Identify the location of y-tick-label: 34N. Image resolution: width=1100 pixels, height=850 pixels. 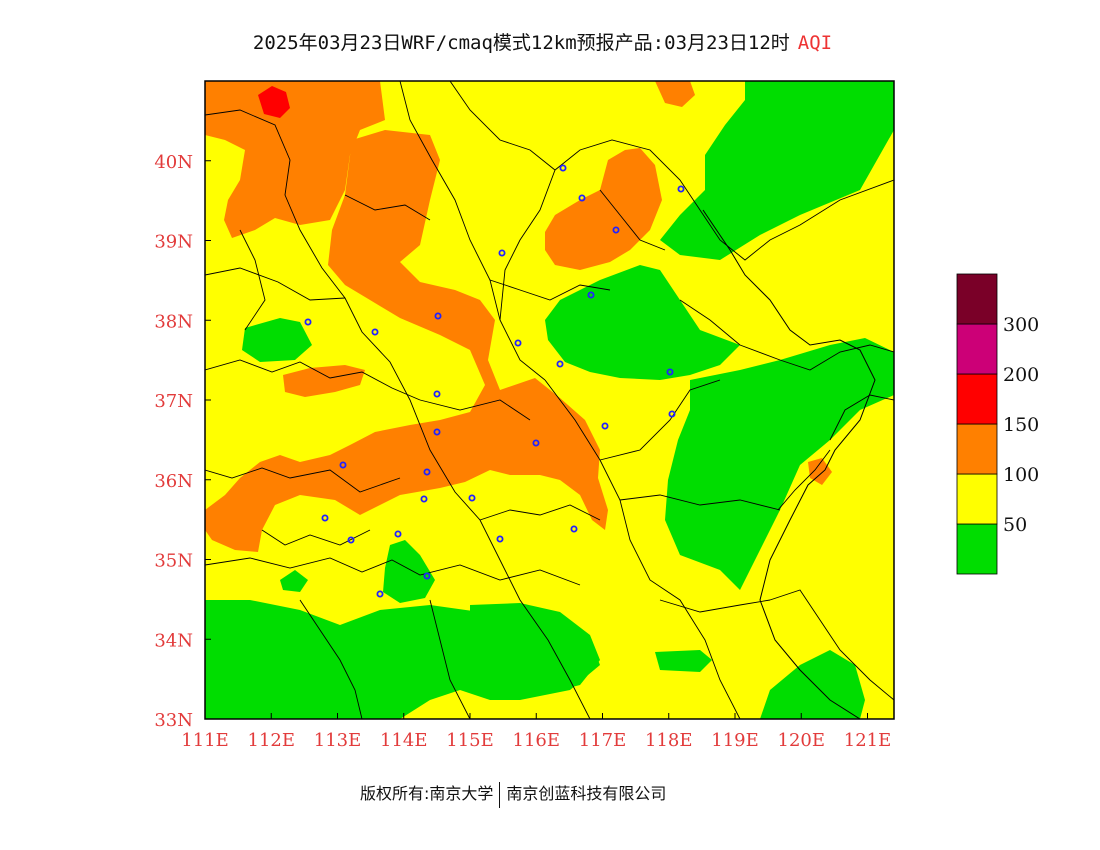
(173, 640).